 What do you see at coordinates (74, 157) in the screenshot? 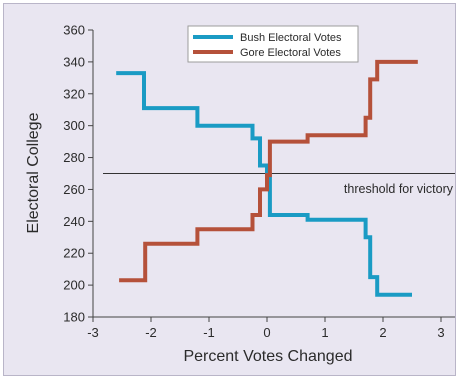
I see `y-tick-label: 280` at bounding box center [74, 157].